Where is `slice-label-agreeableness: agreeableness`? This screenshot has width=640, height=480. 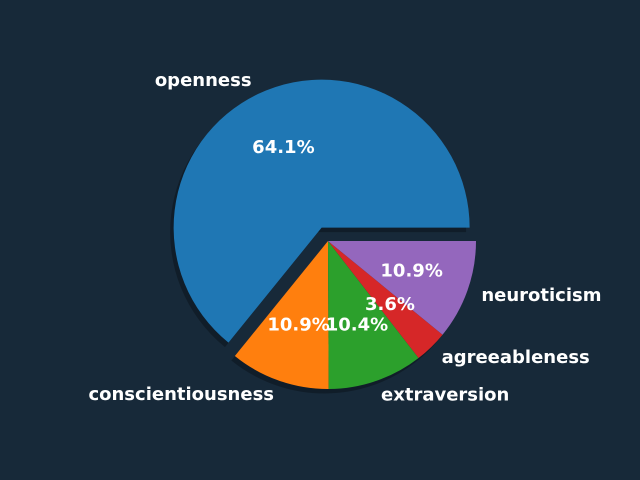 slice-label-agreeableness: agreeableness is located at coordinates (516, 357).